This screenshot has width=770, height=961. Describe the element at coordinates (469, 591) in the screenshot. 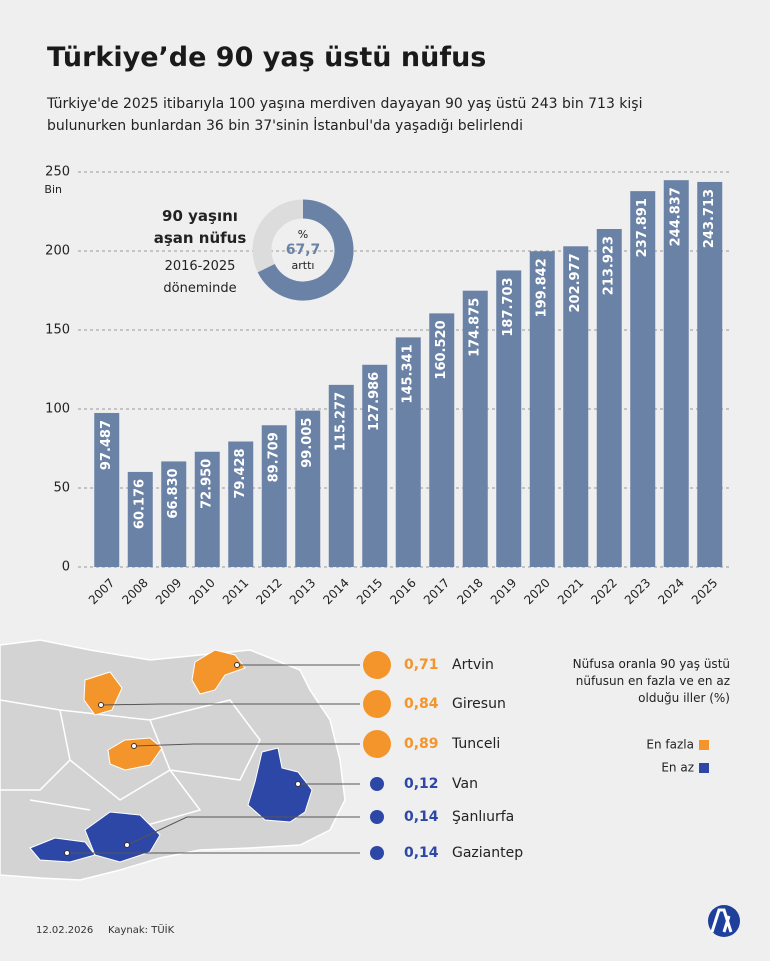

I see `x-tick-label: 2018` at that location.